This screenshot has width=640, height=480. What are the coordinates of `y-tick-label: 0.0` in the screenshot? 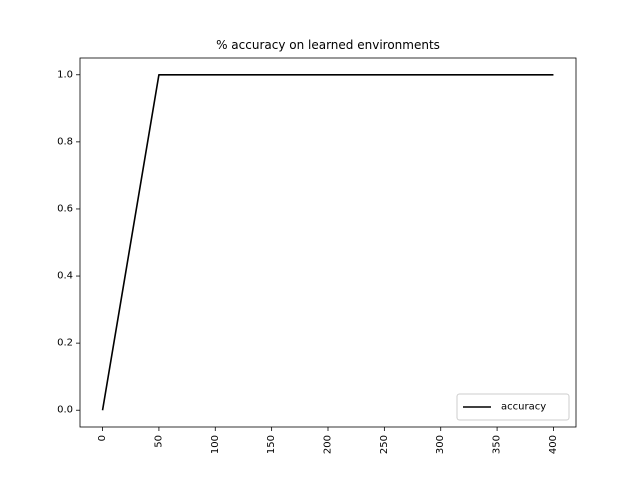 It's located at (65, 410).